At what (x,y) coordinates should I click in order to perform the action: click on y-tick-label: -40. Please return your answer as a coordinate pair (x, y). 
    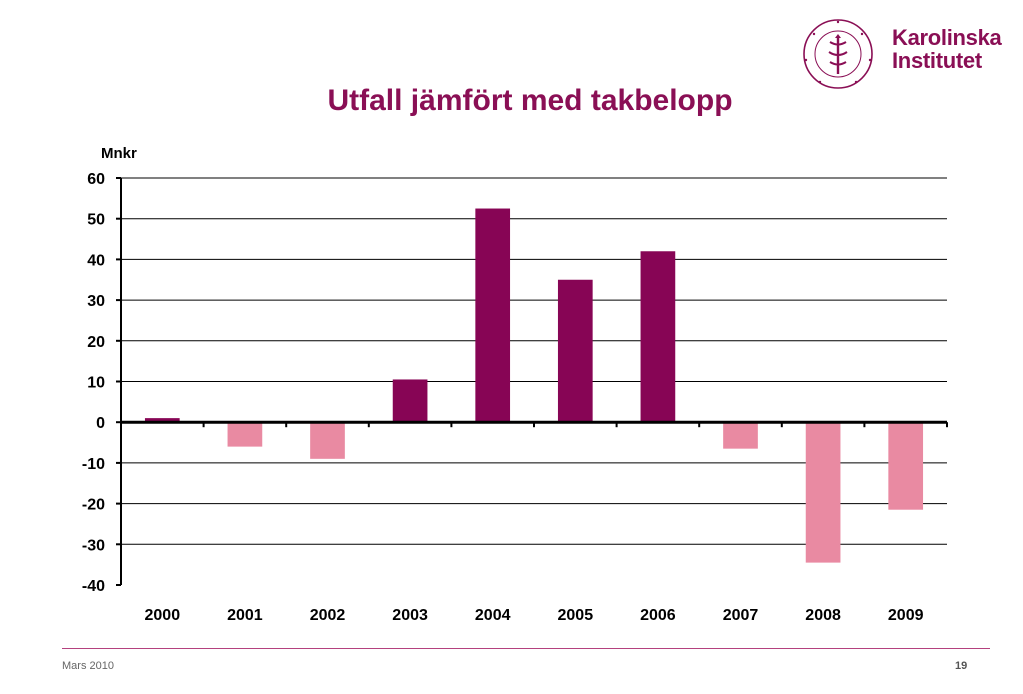
    Looking at the image, I should click on (93, 586).